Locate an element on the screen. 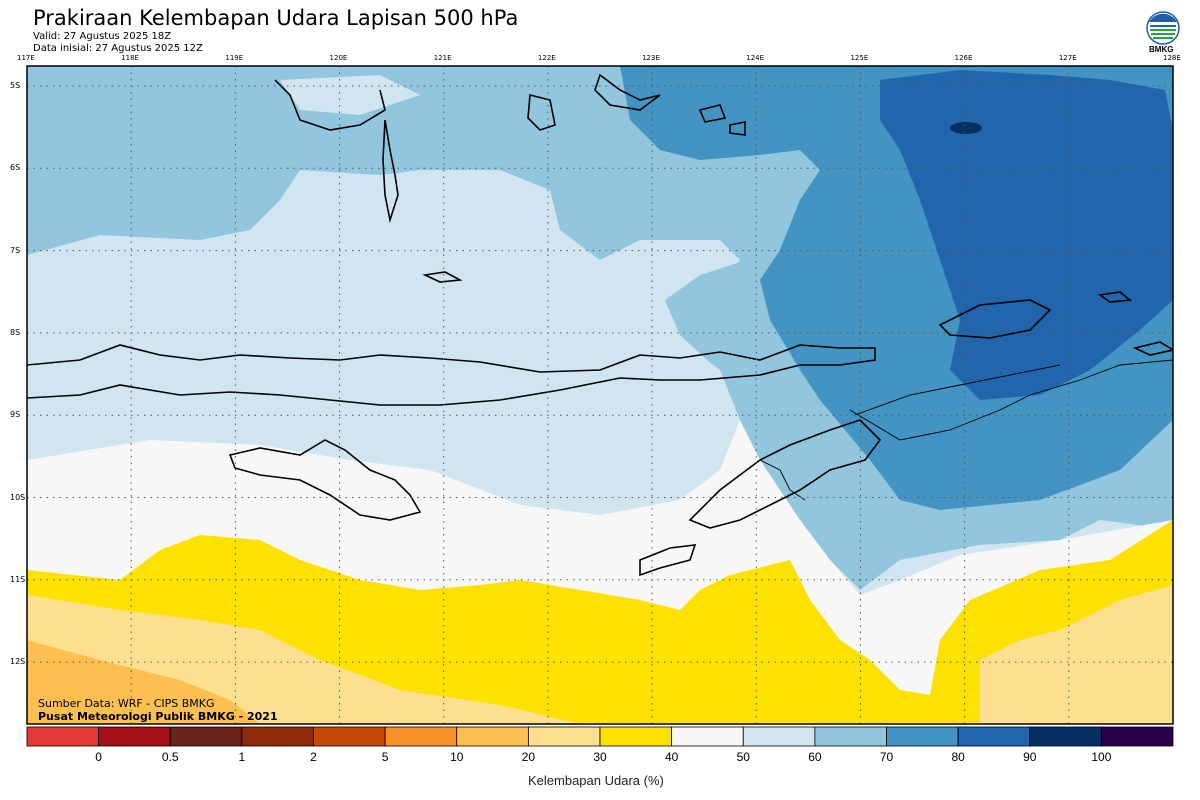 Image resolution: width=1200 pixels, height=800 pixels. coast-timor is located at coordinates (785, 474).